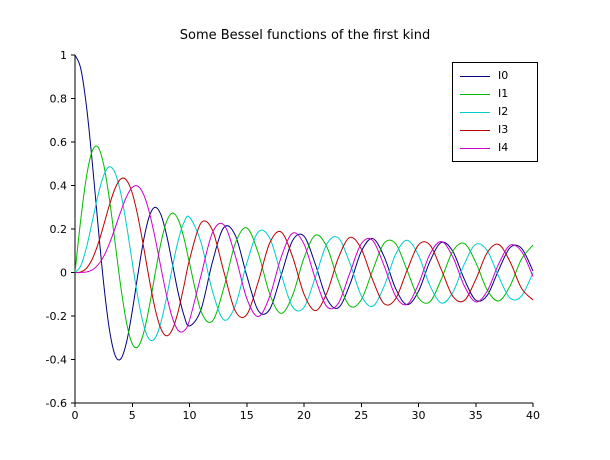 This screenshot has width=610, height=460. What do you see at coordinates (503, 93) in the screenshot?
I see `legend-item-label: I1` at bounding box center [503, 93].